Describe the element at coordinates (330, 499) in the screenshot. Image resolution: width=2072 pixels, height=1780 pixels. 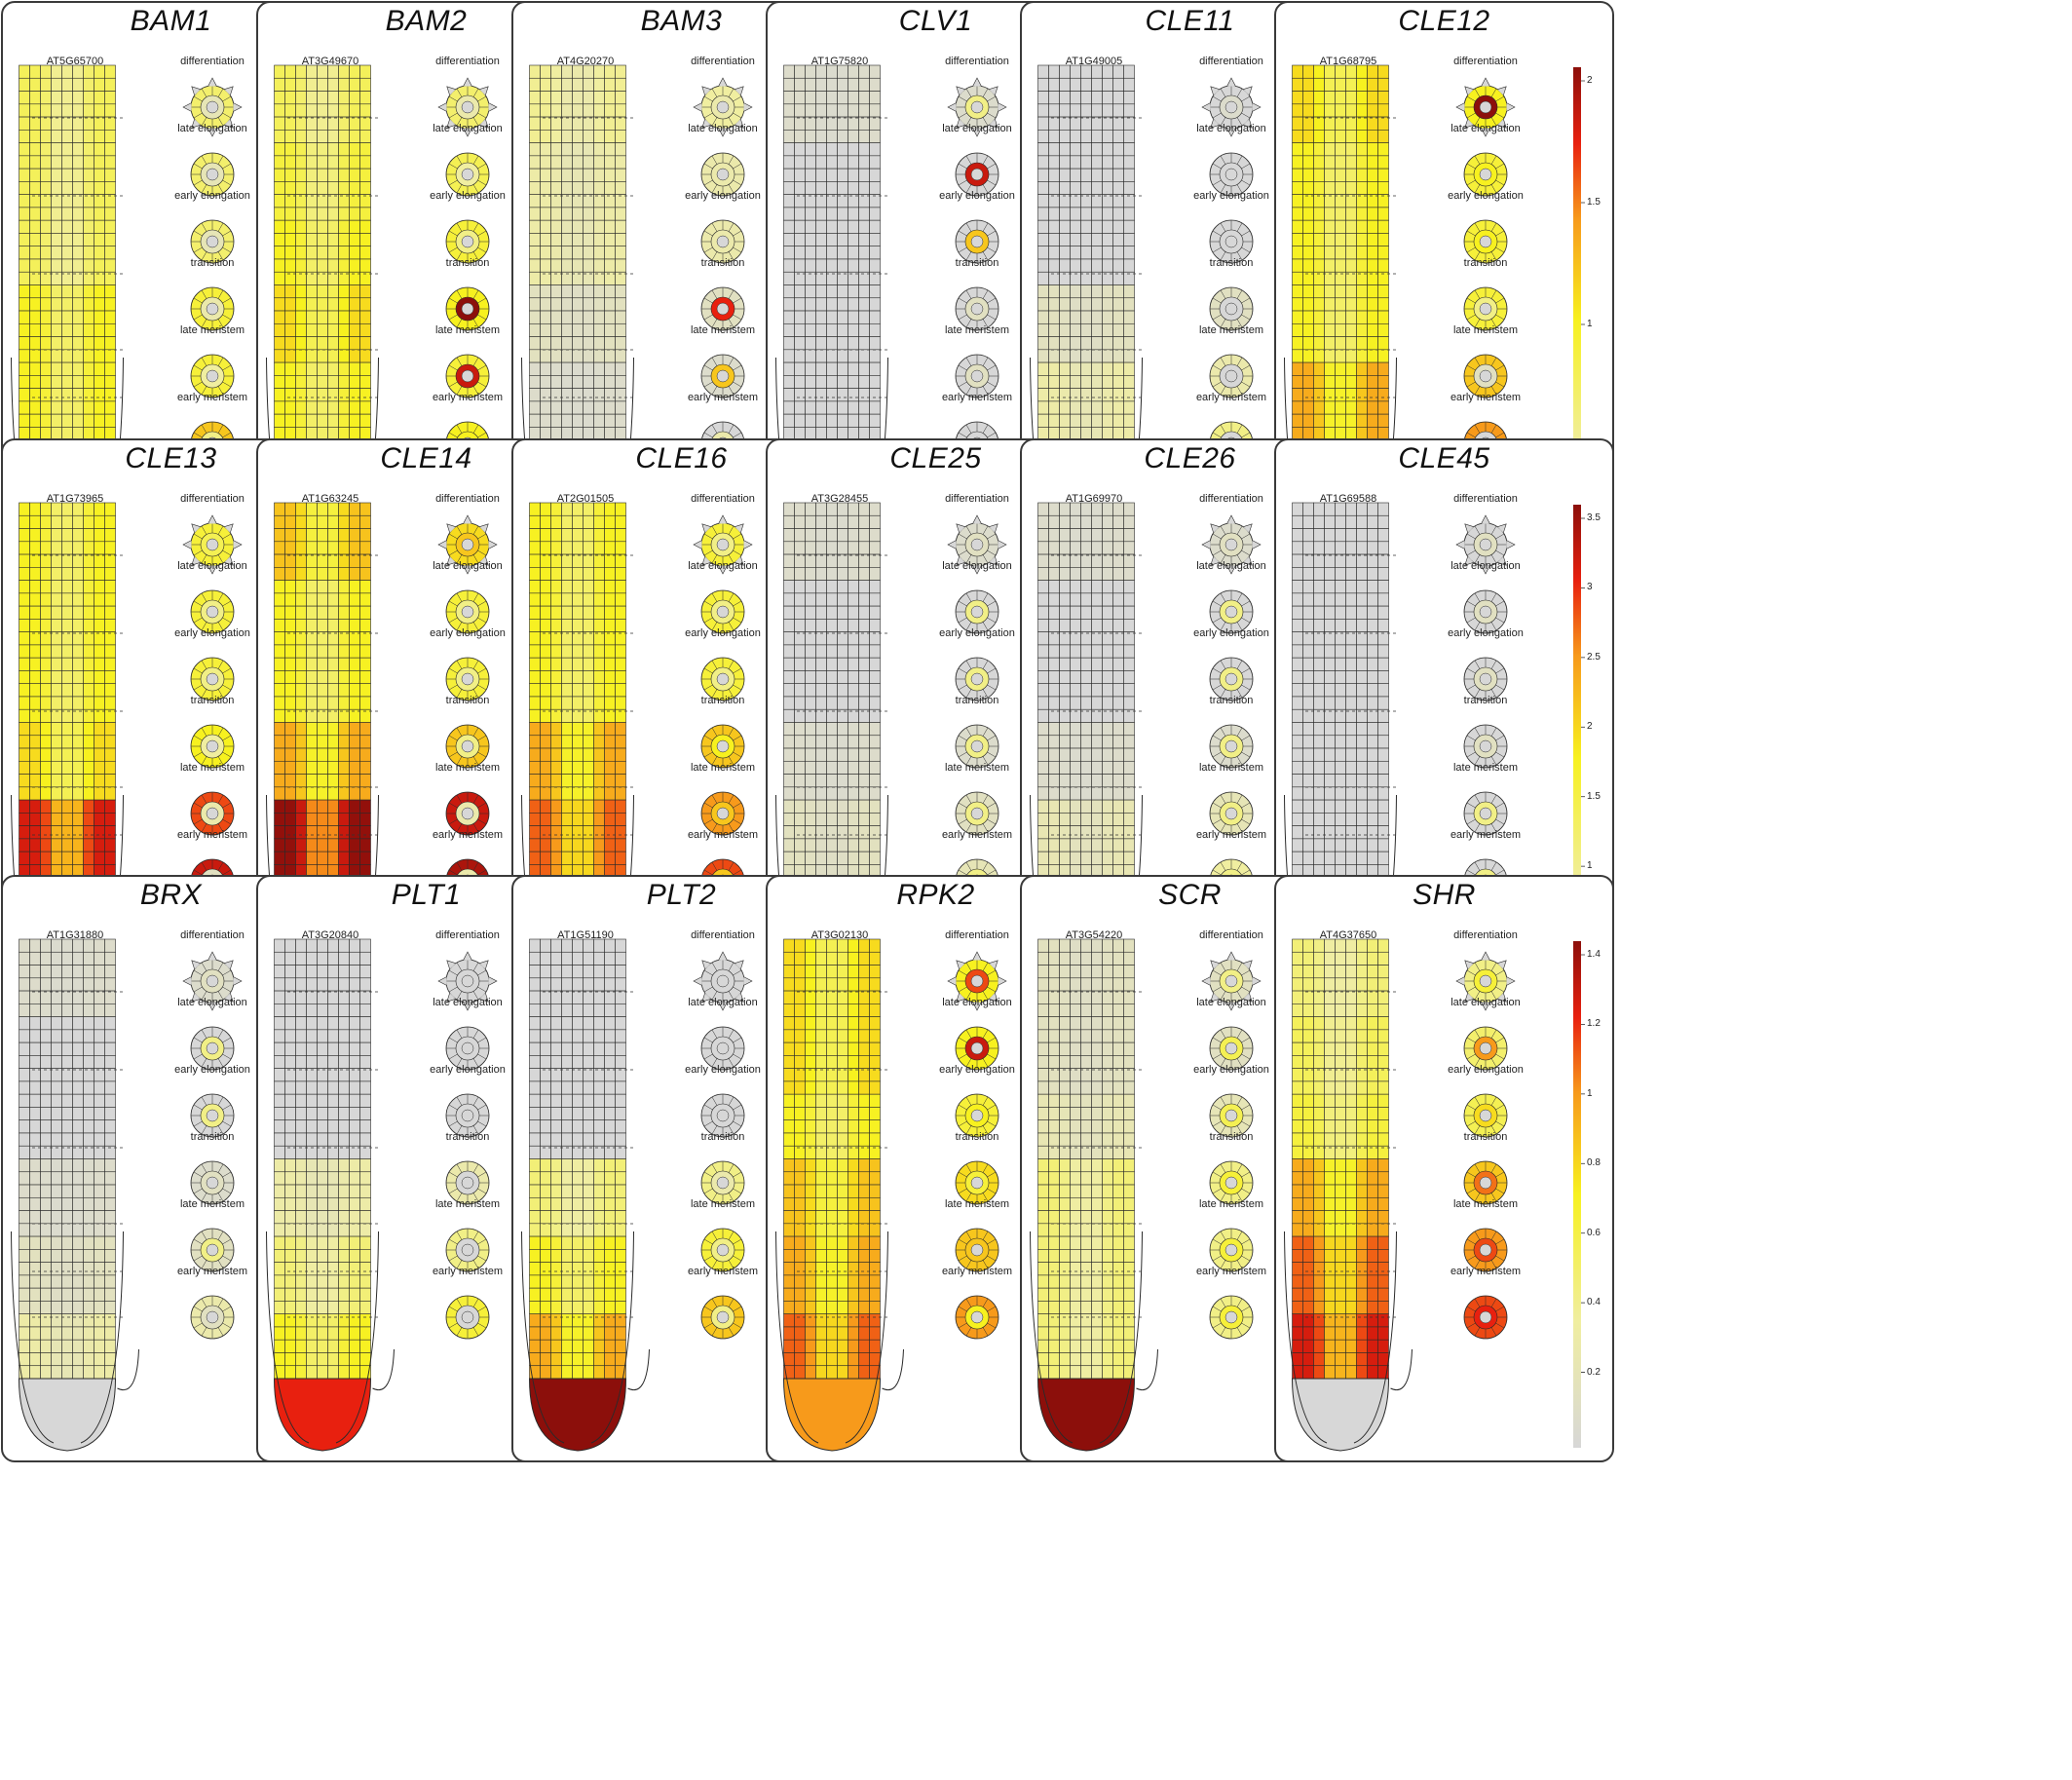
I see `agi-code: AT1G63245` at that location.